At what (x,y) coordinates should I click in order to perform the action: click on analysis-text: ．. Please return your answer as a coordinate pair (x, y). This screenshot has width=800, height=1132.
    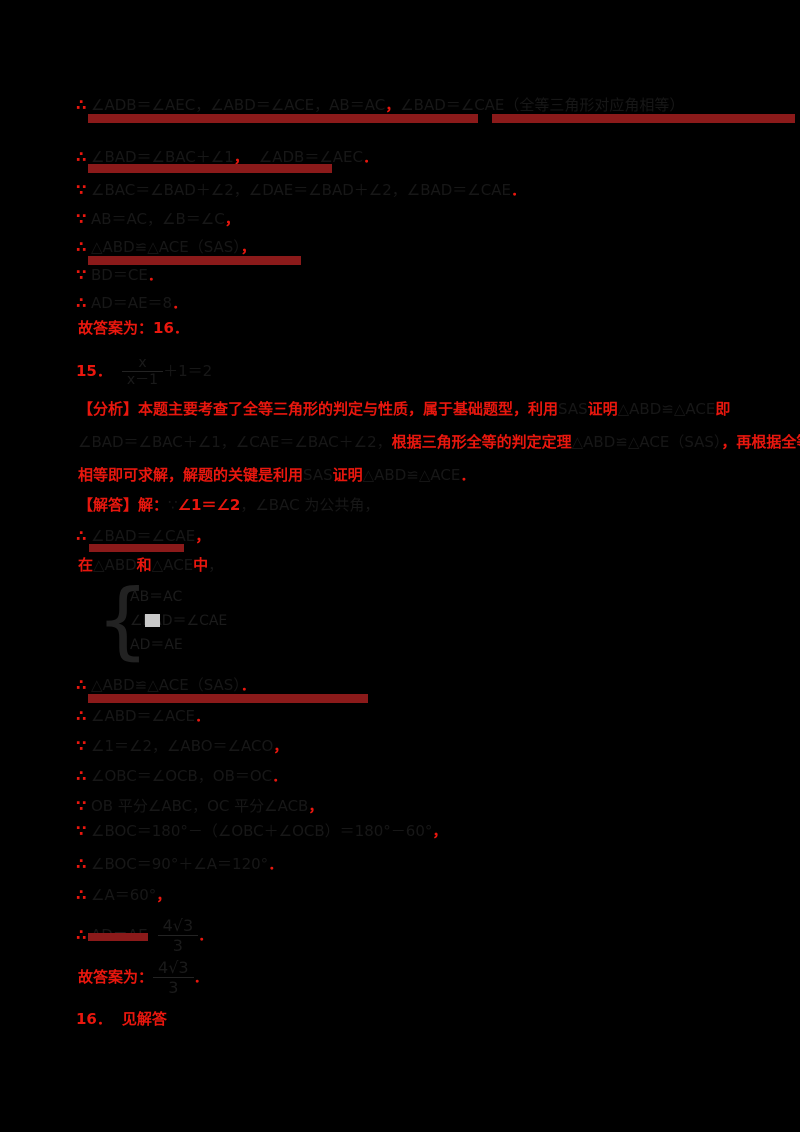
    Looking at the image, I should click on (468, 475).